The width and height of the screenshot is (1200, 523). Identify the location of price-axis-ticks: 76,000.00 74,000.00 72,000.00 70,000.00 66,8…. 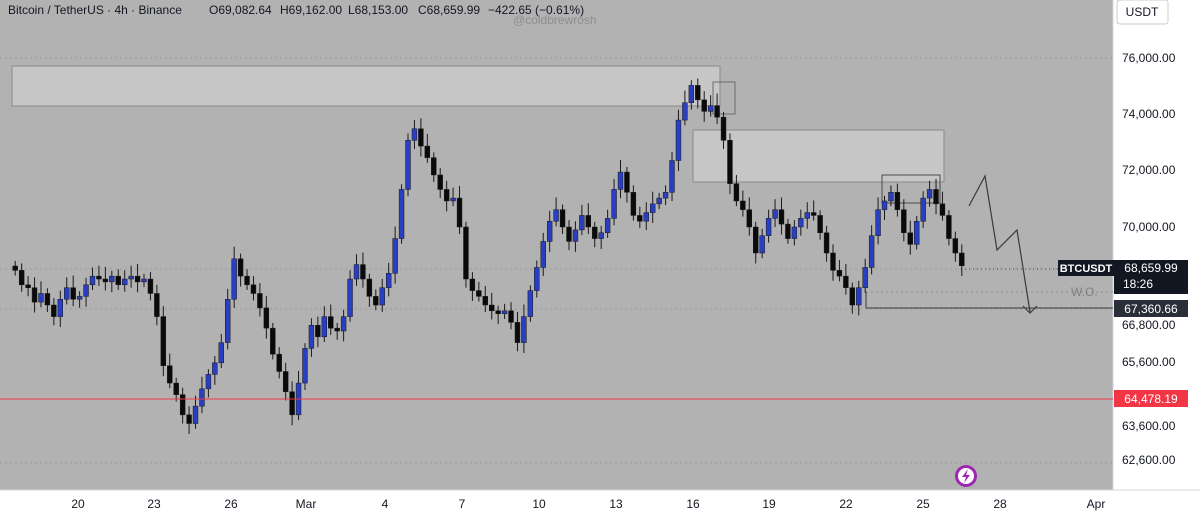
(1149, 259).